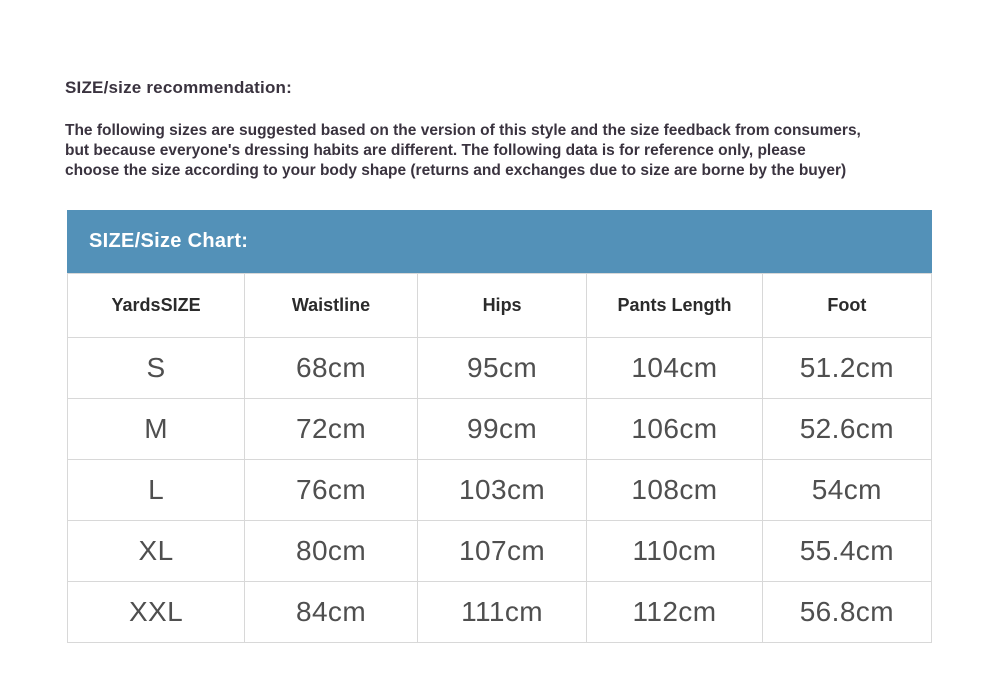  I want to click on cell-hips: 103cm, so click(502, 490).